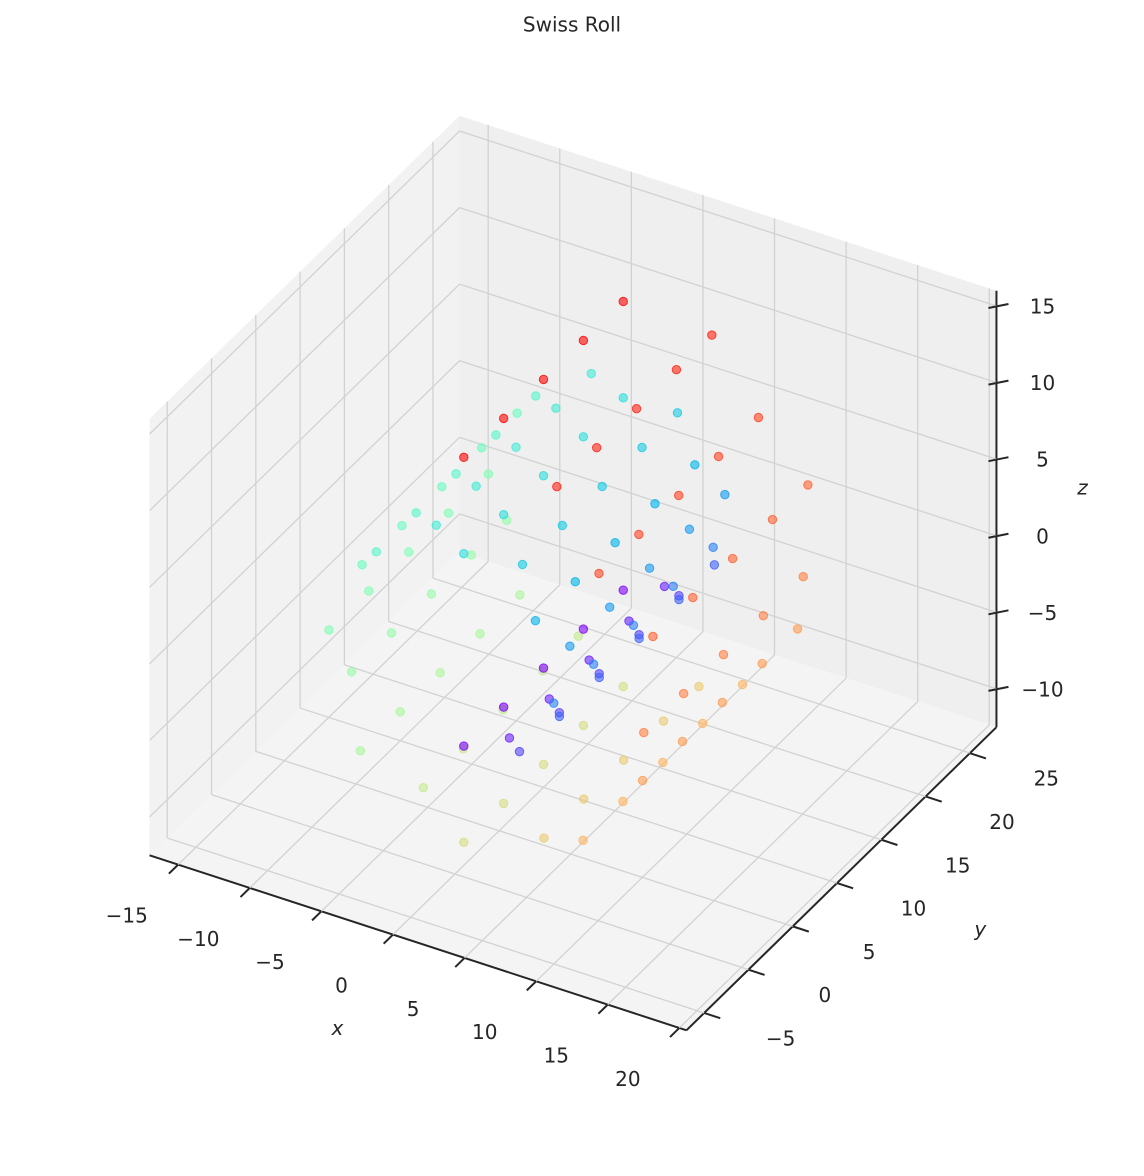 Image resolution: width=1144 pixels, height=1176 pixels. What do you see at coordinates (913, 909) in the screenshot?
I see `y-tick-label: 10` at bounding box center [913, 909].